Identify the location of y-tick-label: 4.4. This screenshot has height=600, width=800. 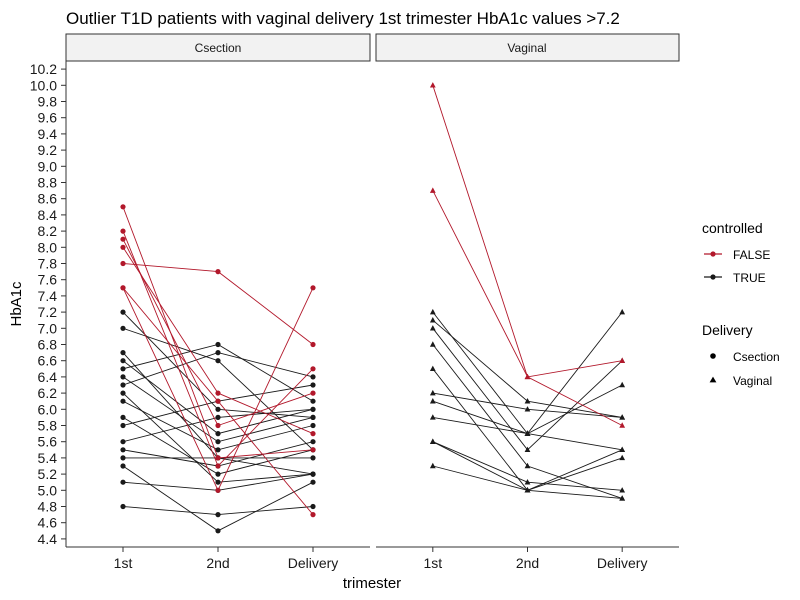
(48, 539).